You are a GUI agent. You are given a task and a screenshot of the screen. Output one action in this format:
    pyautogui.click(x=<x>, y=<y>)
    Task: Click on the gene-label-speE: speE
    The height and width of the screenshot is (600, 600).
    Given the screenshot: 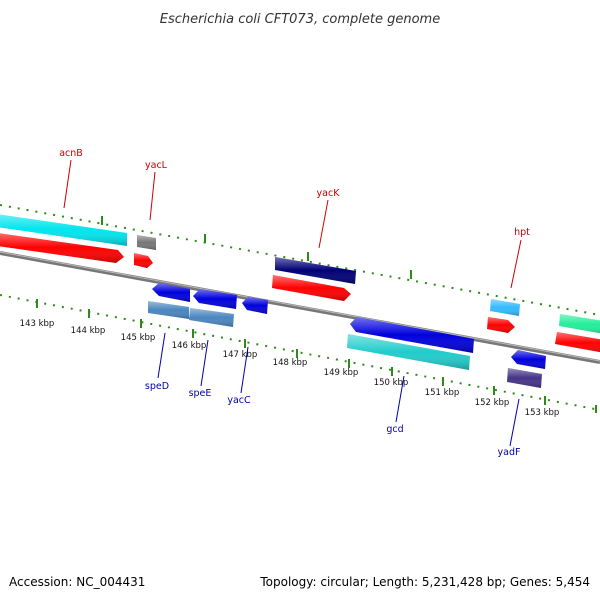 What is the action you would take?
    pyautogui.click(x=200, y=393)
    